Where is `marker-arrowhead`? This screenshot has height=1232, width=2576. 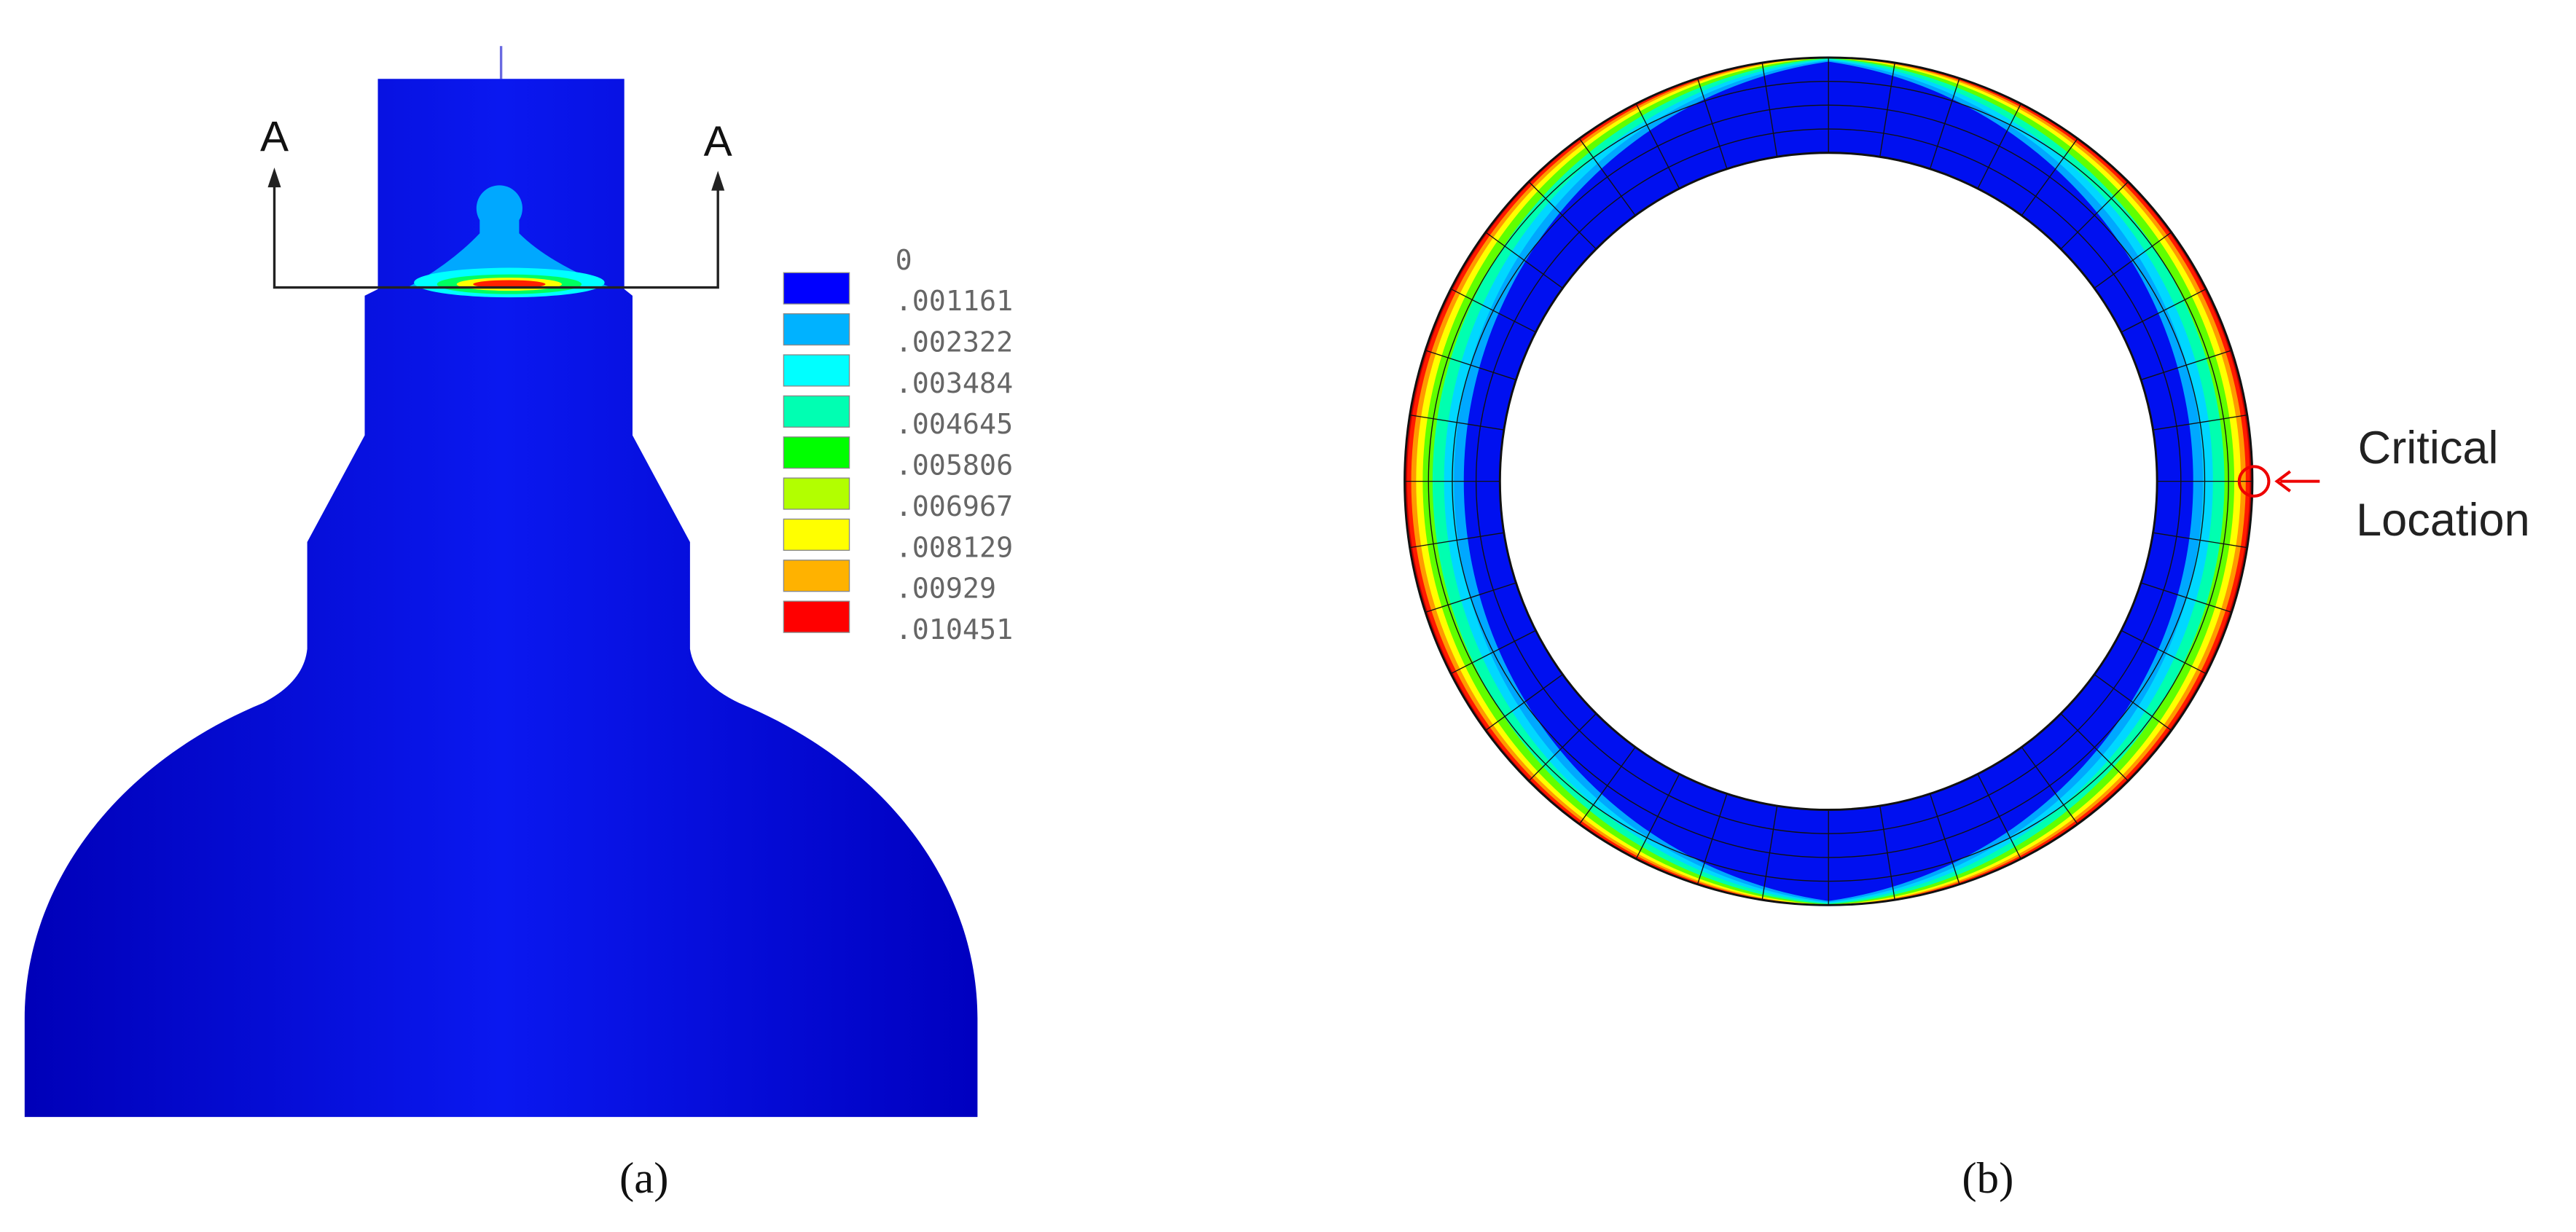
marker-arrowhead is located at coordinates (2282, 481).